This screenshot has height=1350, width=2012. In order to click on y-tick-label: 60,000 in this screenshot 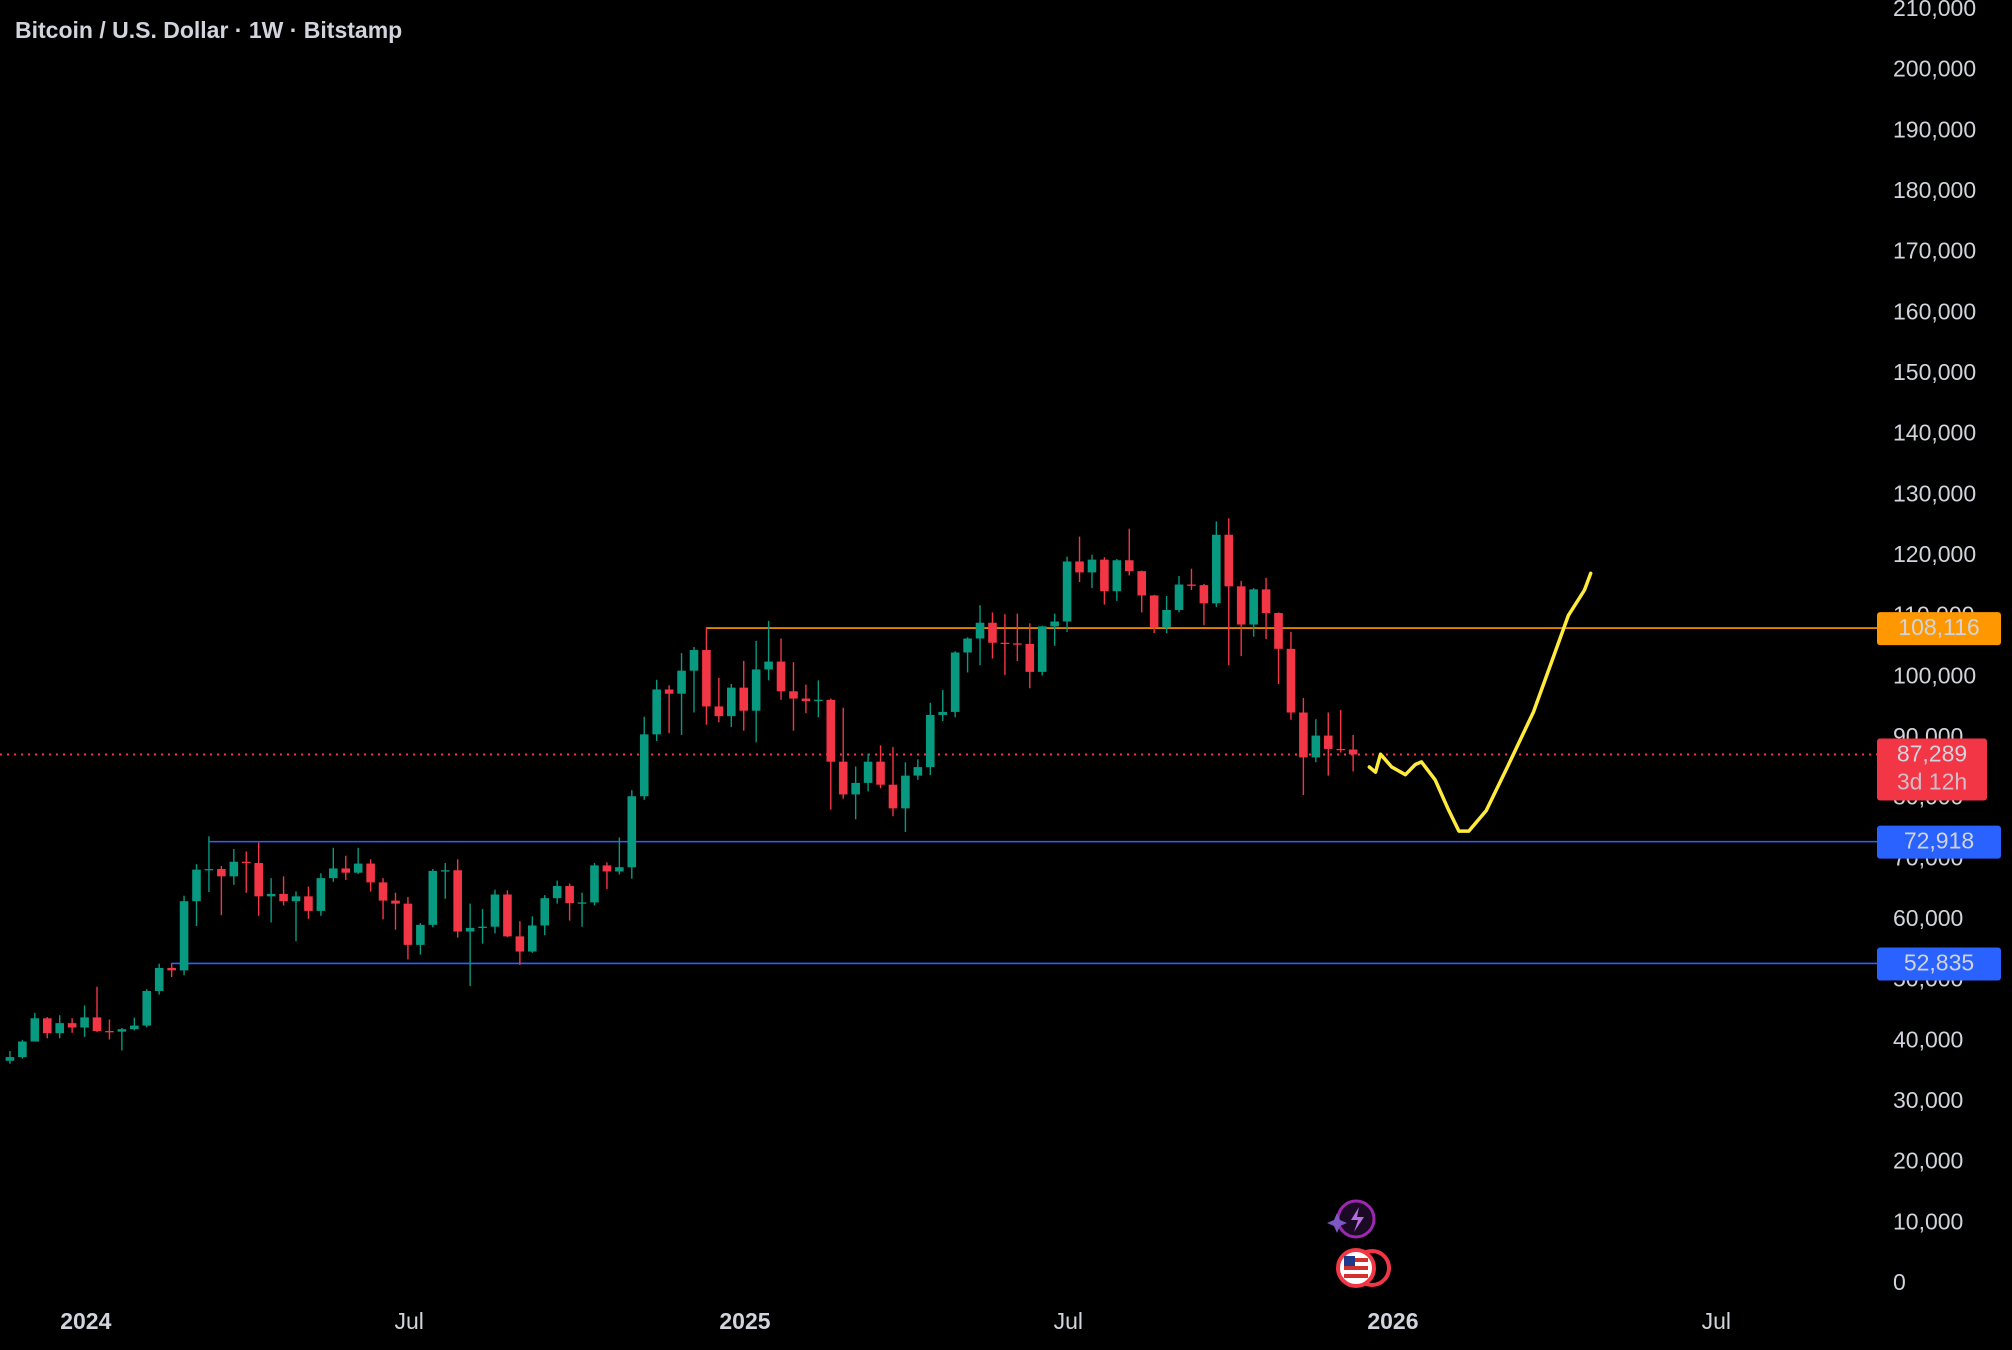, I will do `click(1928, 918)`.